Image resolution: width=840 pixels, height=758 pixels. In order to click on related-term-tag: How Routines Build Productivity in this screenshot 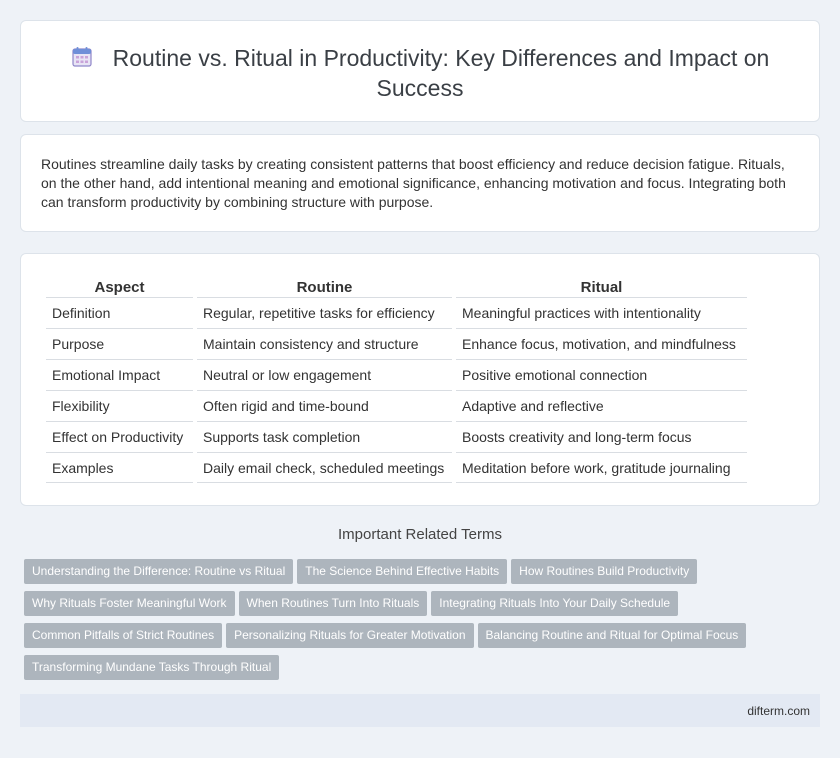, I will do `click(604, 571)`.